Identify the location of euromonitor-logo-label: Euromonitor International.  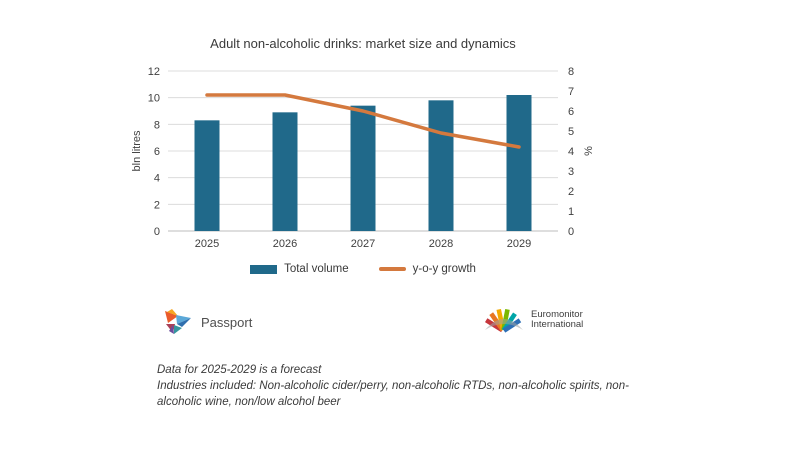
(557, 320).